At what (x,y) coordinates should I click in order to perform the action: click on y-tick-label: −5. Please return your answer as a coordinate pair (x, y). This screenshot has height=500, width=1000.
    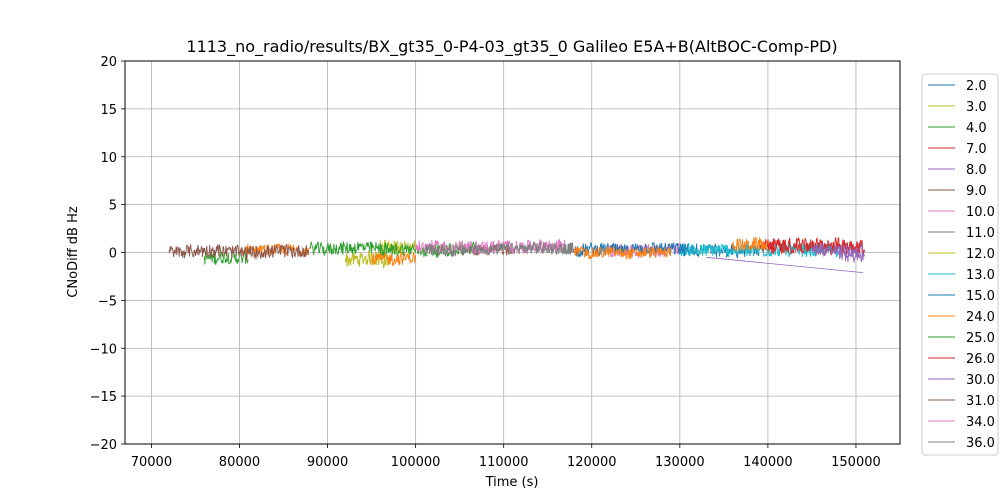
    Looking at the image, I should click on (107, 301).